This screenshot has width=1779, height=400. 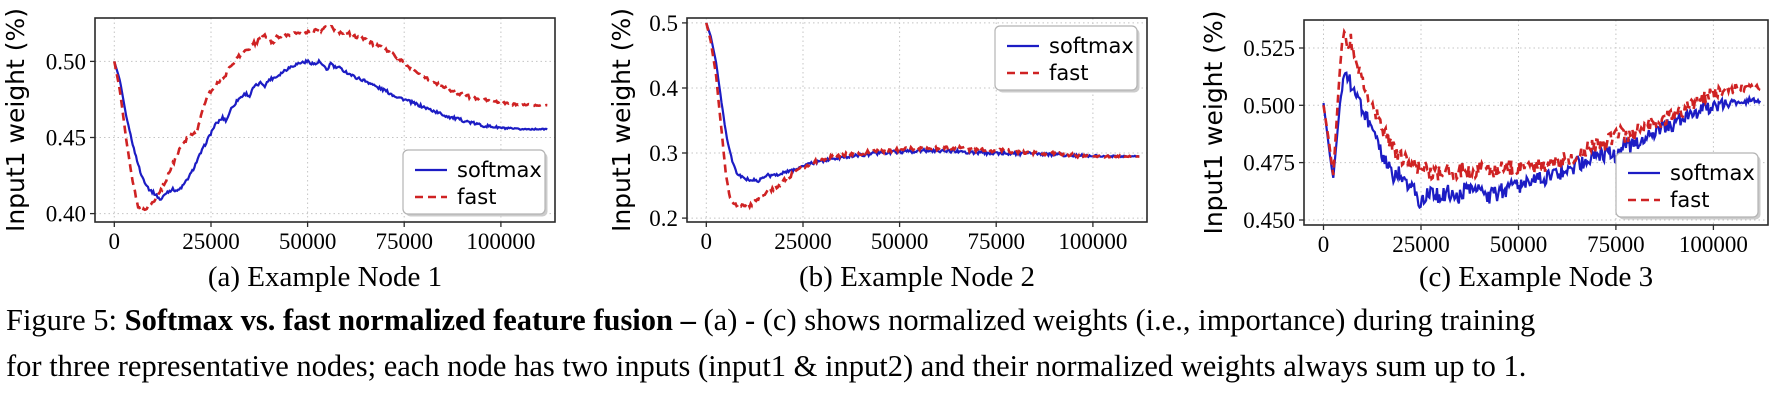 What do you see at coordinates (1269, 163) in the screenshot?
I see `y-tick-label: 0.475` at bounding box center [1269, 163].